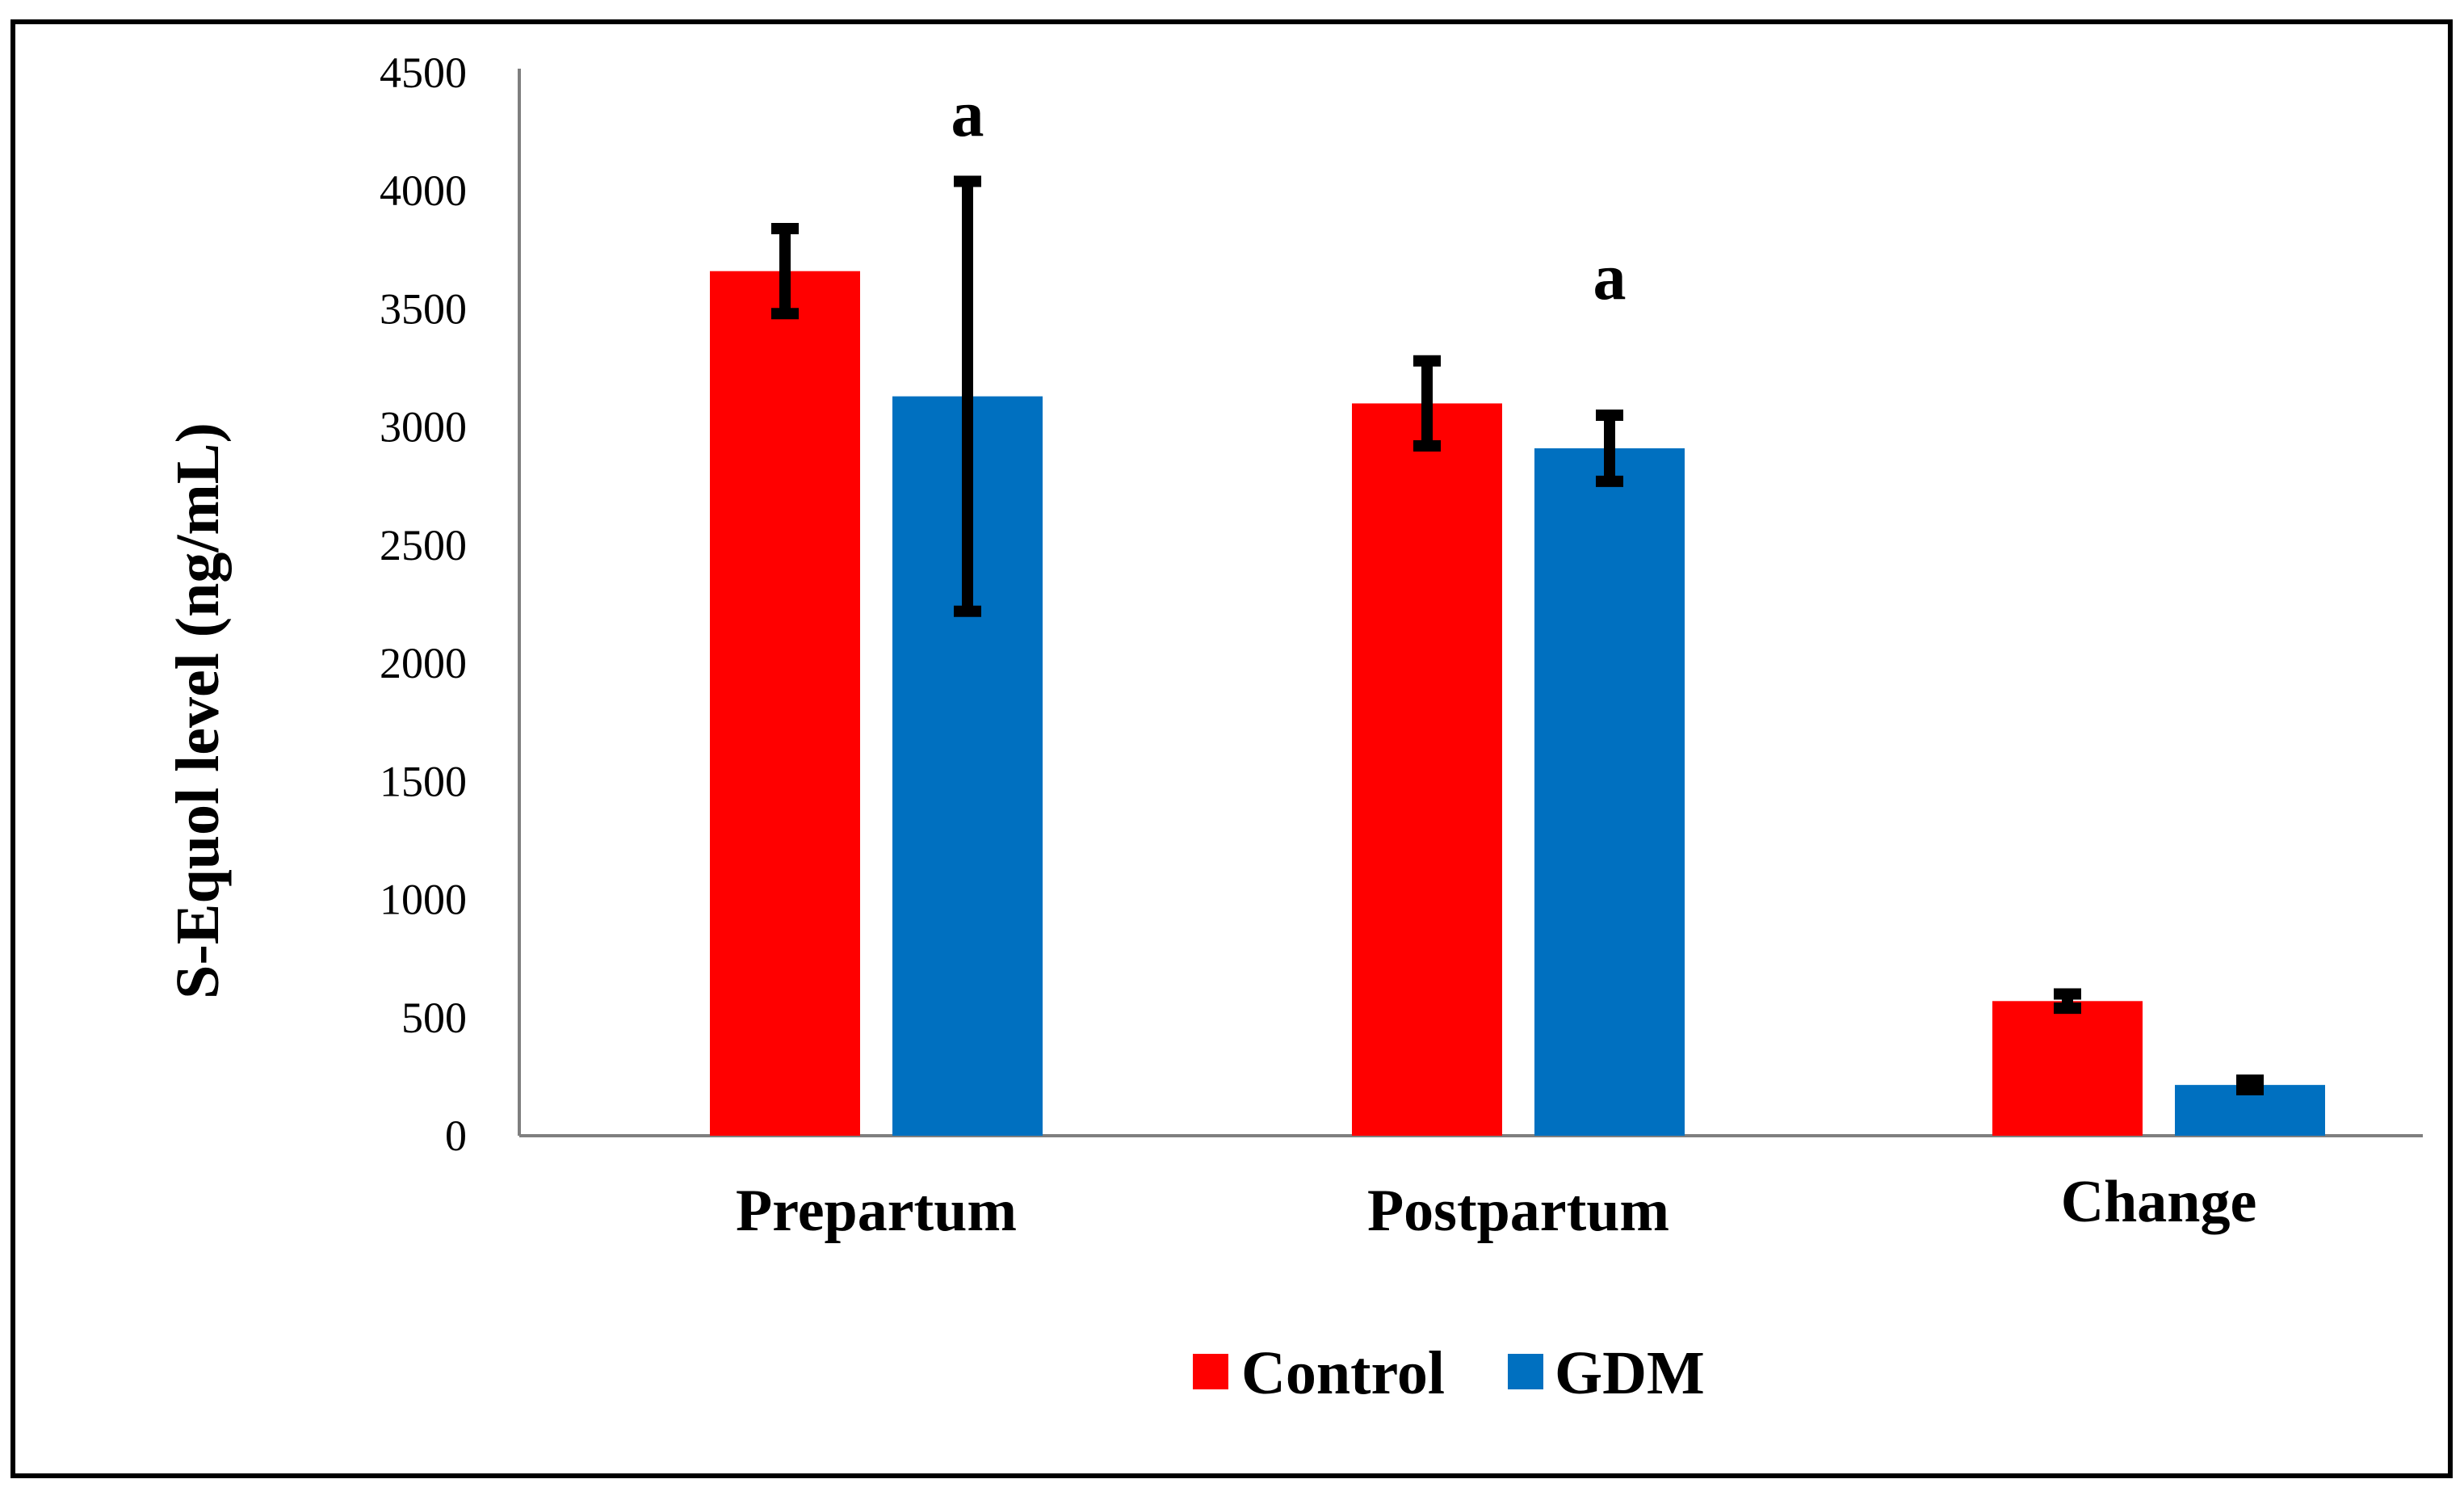 This screenshot has width=2464, height=1496. Describe the element at coordinates (423, 781) in the screenshot. I see `y-tick-label: 1500` at that location.